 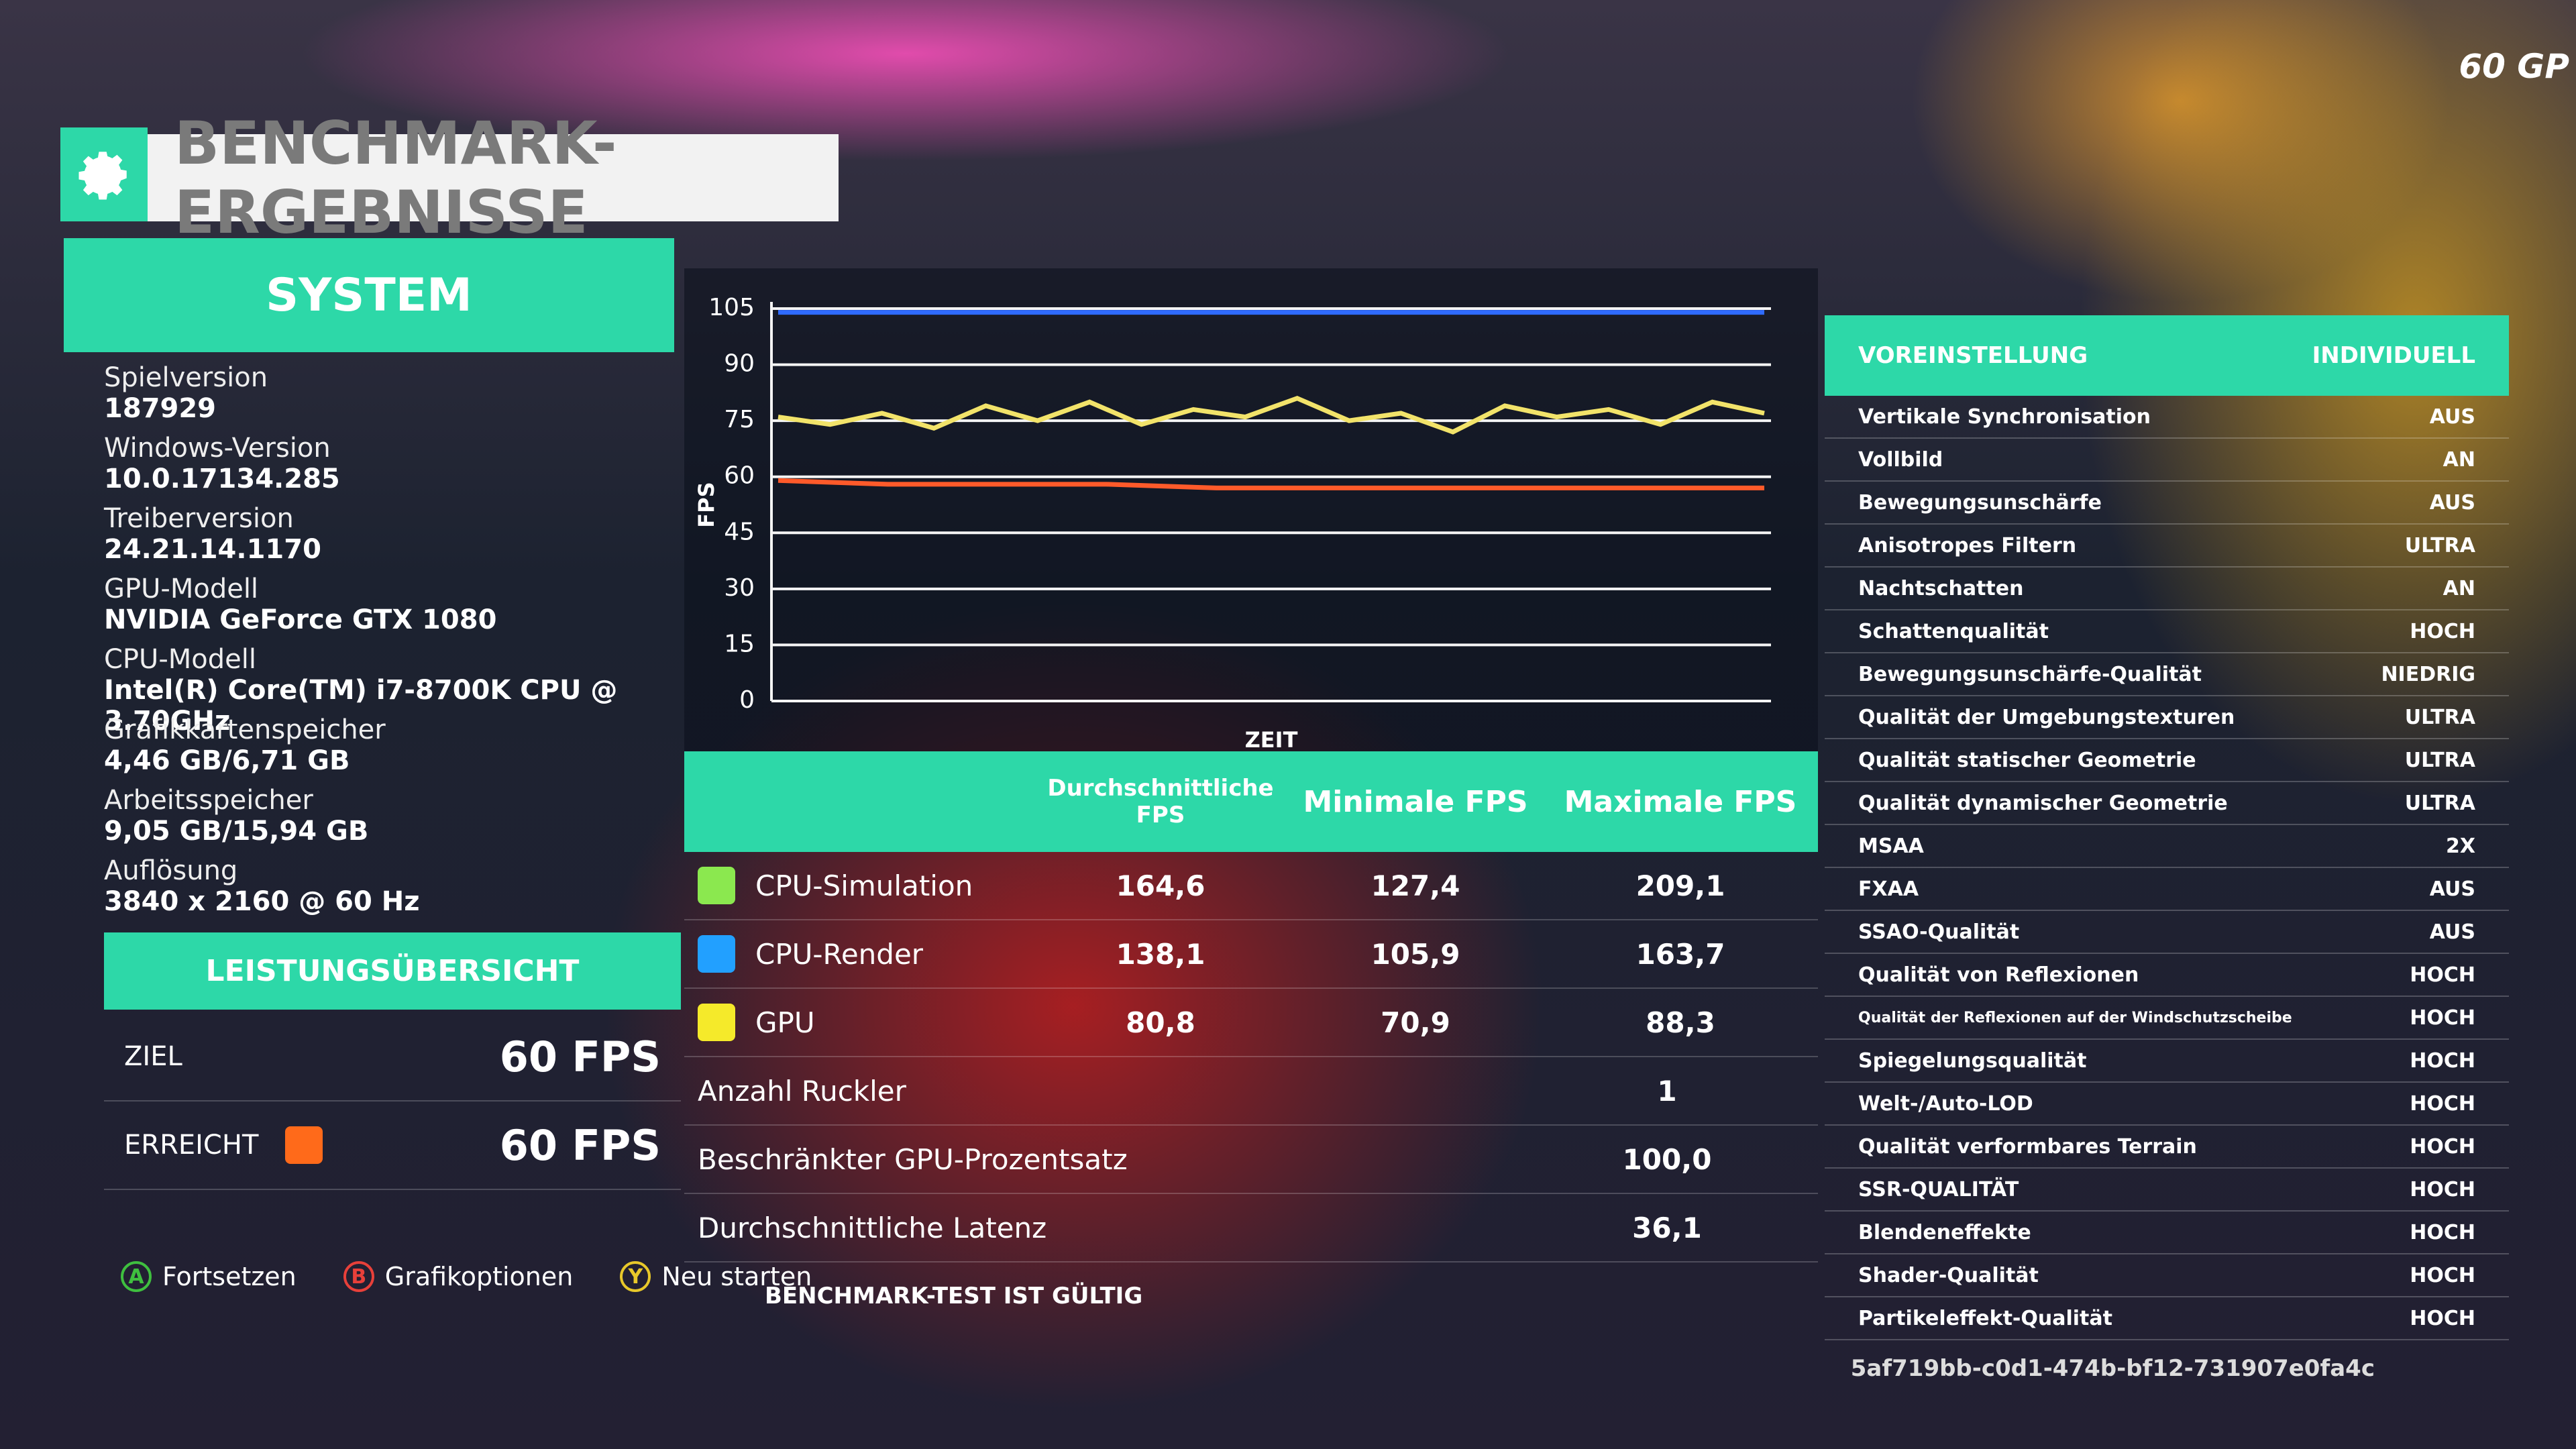 I want to click on settings-row: Bewegungsunschärfe-Qualität NIEDRIG, so click(x=2167, y=674).